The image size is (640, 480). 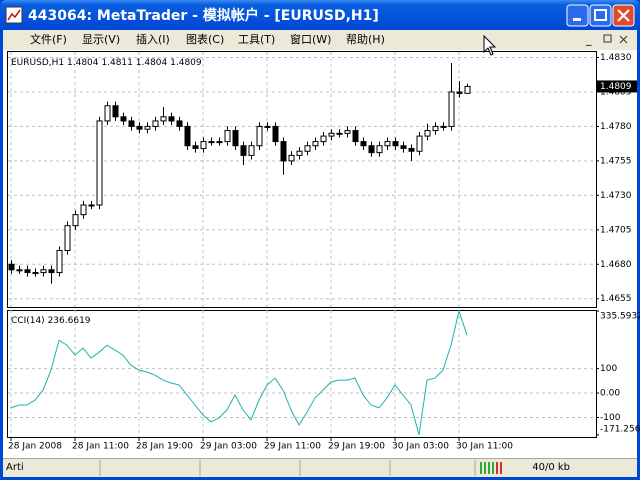 I want to click on status-separators, so click(x=287, y=468).